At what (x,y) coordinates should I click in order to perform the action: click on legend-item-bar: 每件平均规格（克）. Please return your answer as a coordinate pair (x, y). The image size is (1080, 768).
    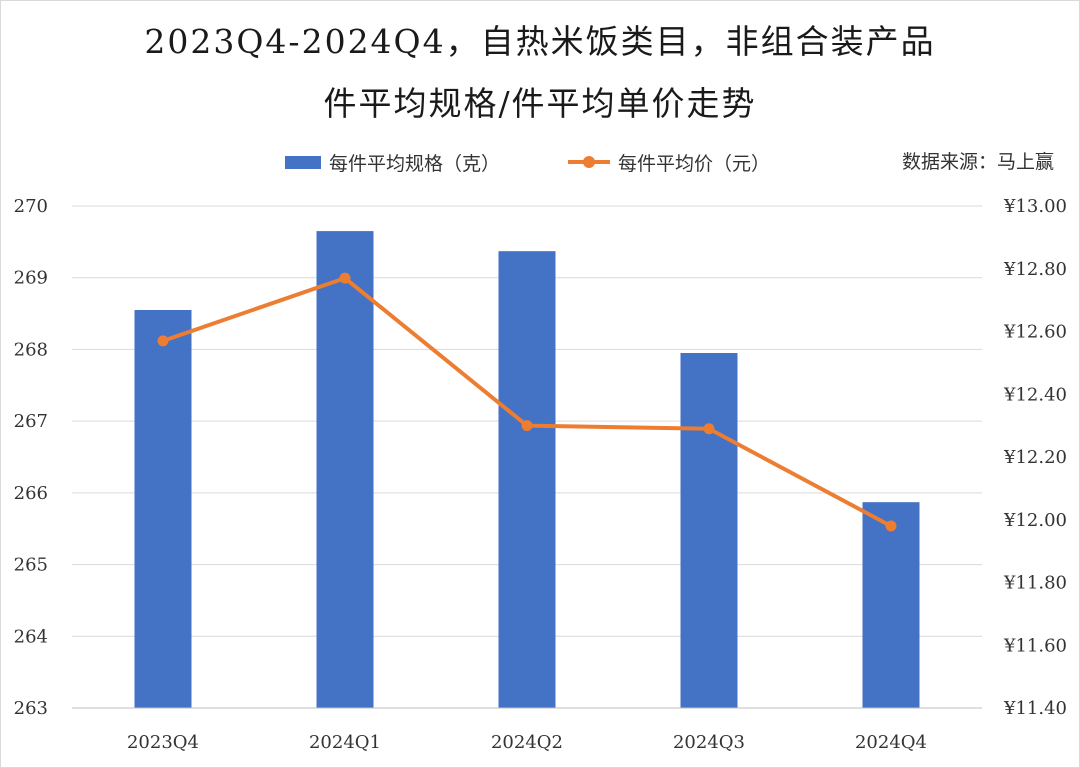
    Looking at the image, I should click on (392, 162).